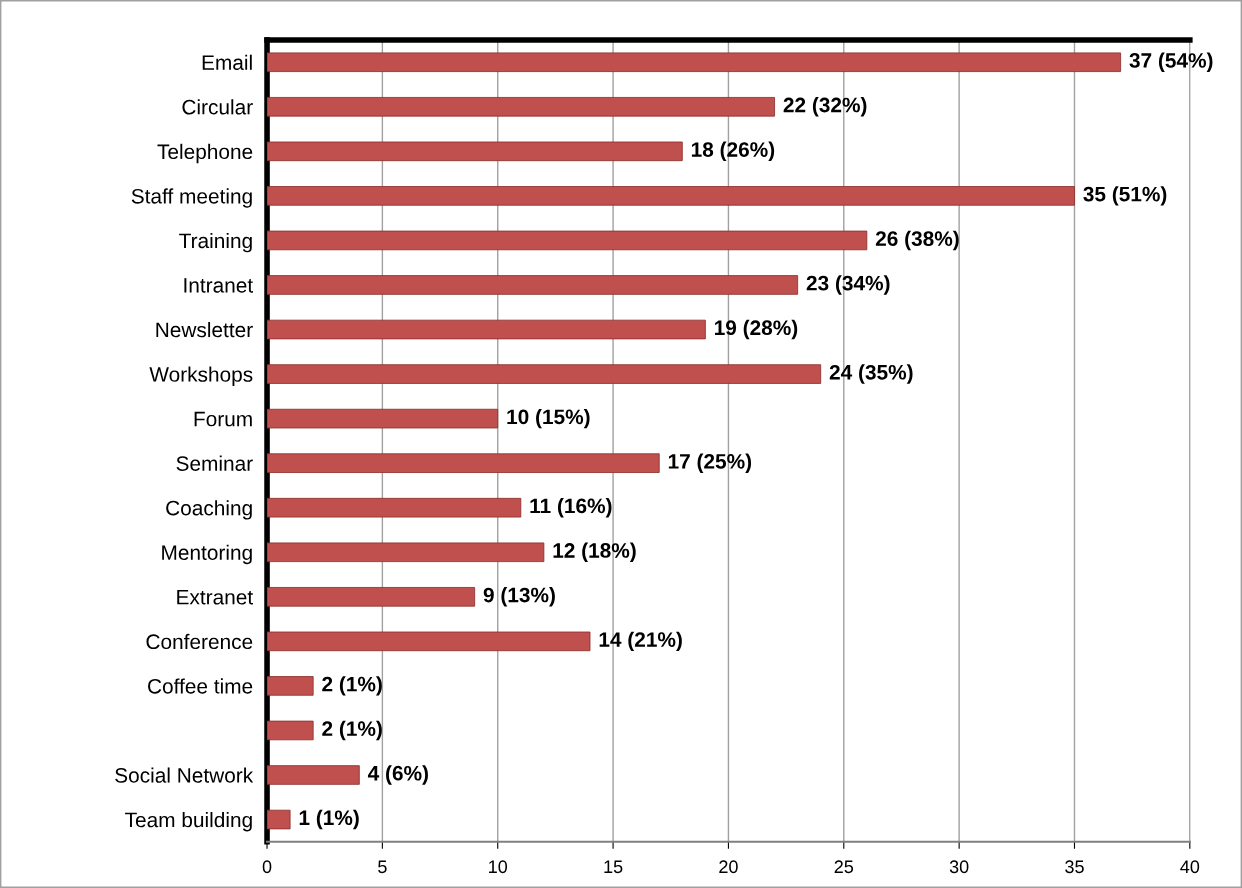 Image resolution: width=1242 pixels, height=888 pixels. I want to click on x-tick-label: 35, so click(1074, 867).